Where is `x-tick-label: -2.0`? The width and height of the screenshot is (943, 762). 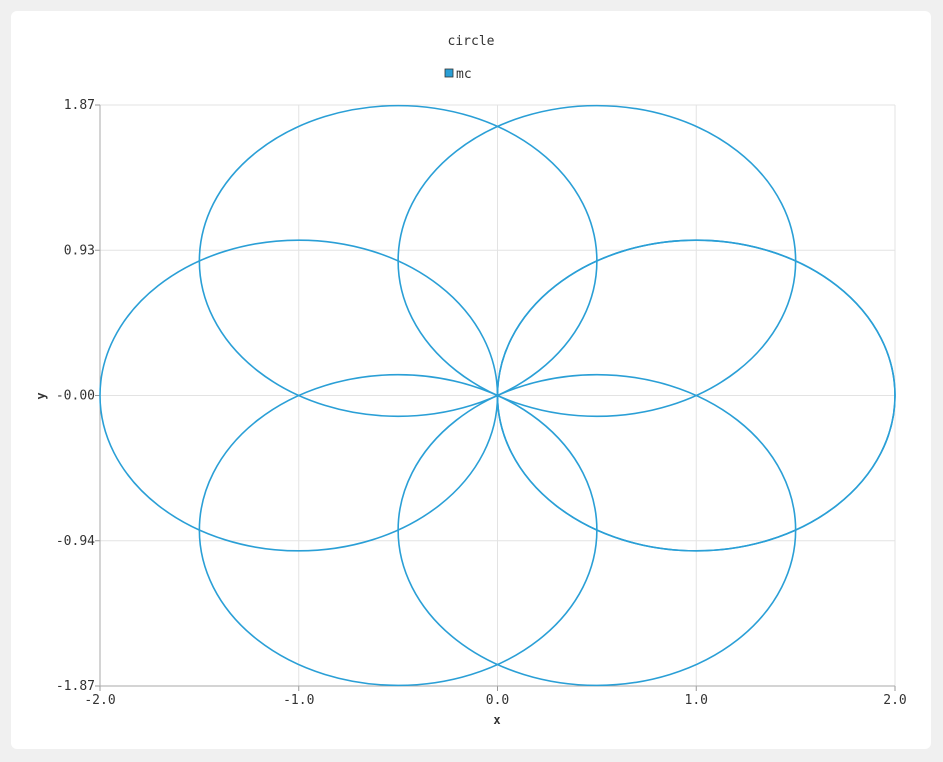
x-tick-label: -2.0 is located at coordinates (99, 700).